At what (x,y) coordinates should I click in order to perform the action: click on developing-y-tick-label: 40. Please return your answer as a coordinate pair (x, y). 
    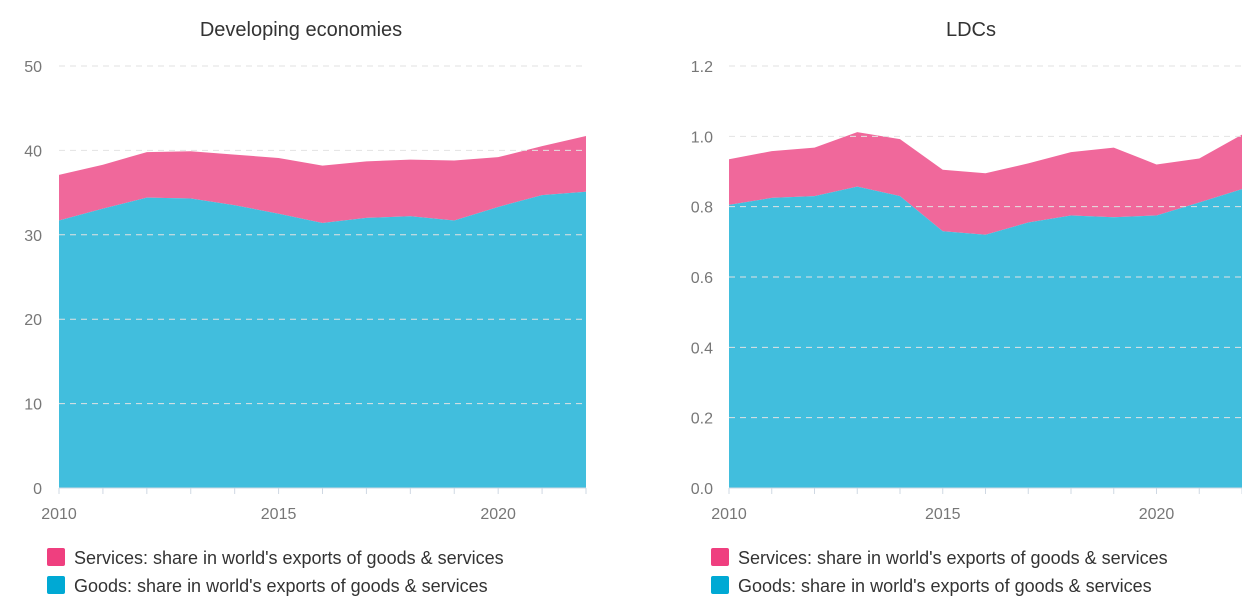
    Looking at the image, I should click on (33, 151).